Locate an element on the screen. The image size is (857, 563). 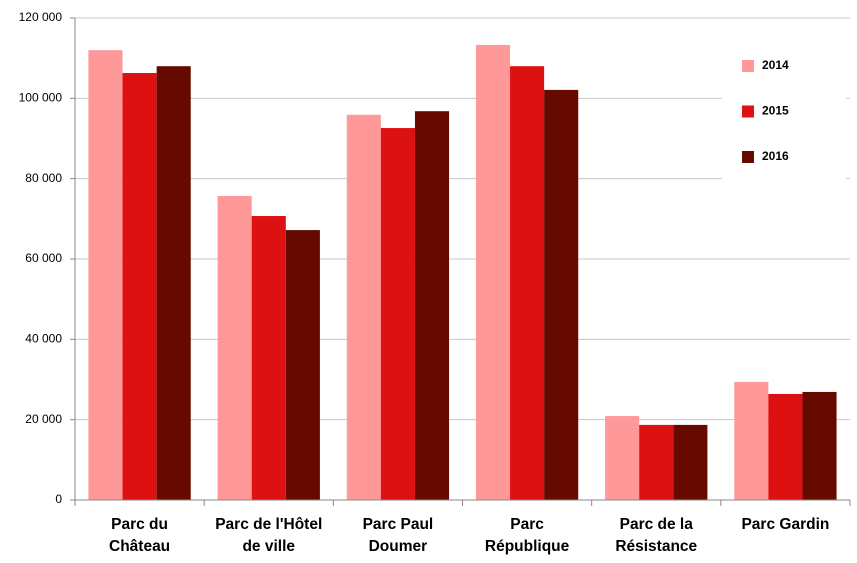
y-tick-label: 0 is located at coordinates (58, 499).